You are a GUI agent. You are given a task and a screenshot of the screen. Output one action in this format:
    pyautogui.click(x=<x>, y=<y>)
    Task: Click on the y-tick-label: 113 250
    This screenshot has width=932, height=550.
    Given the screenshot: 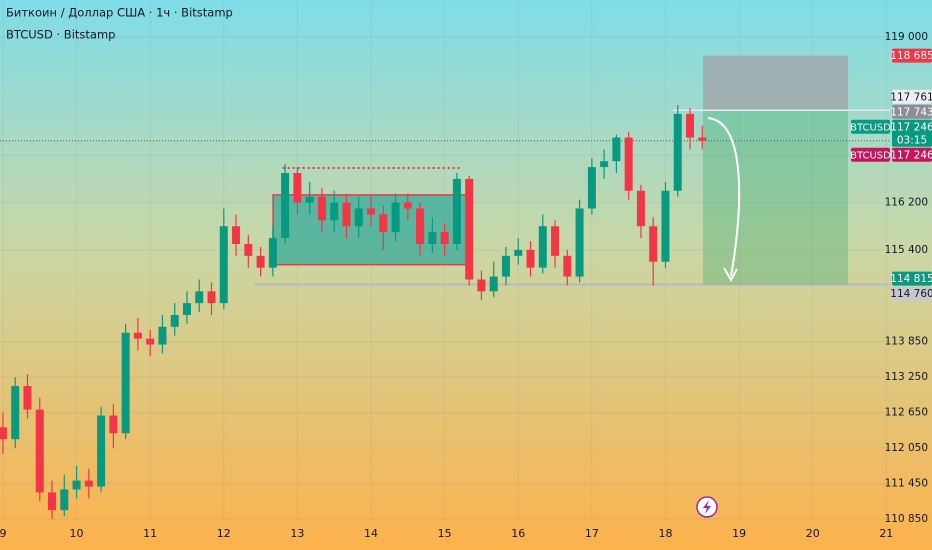 What is the action you would take?
    pyautogui.click(x=906, y=377)
    